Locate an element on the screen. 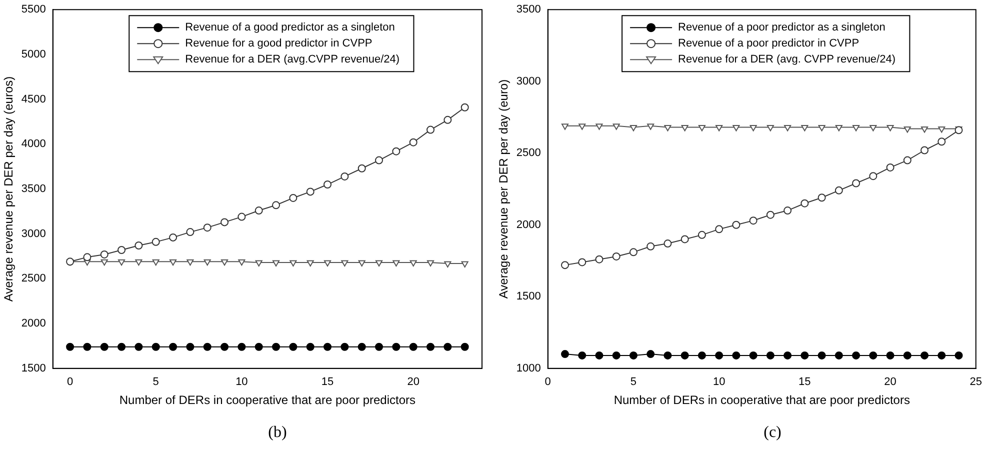 Image resolution: width=990 pixels, height=466 pixels. text: (c) is located at coordinates (772, 433).